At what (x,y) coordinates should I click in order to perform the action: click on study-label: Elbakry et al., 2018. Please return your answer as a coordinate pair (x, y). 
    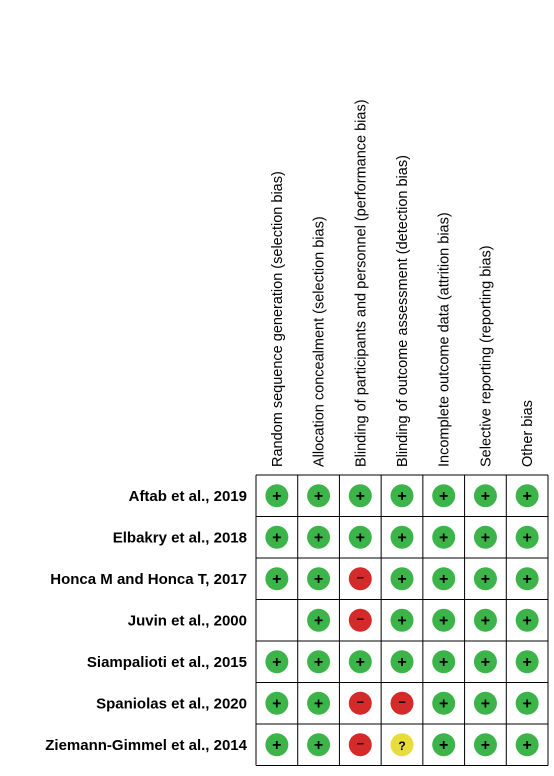
    Looking at the image, I should click on (180, 537).